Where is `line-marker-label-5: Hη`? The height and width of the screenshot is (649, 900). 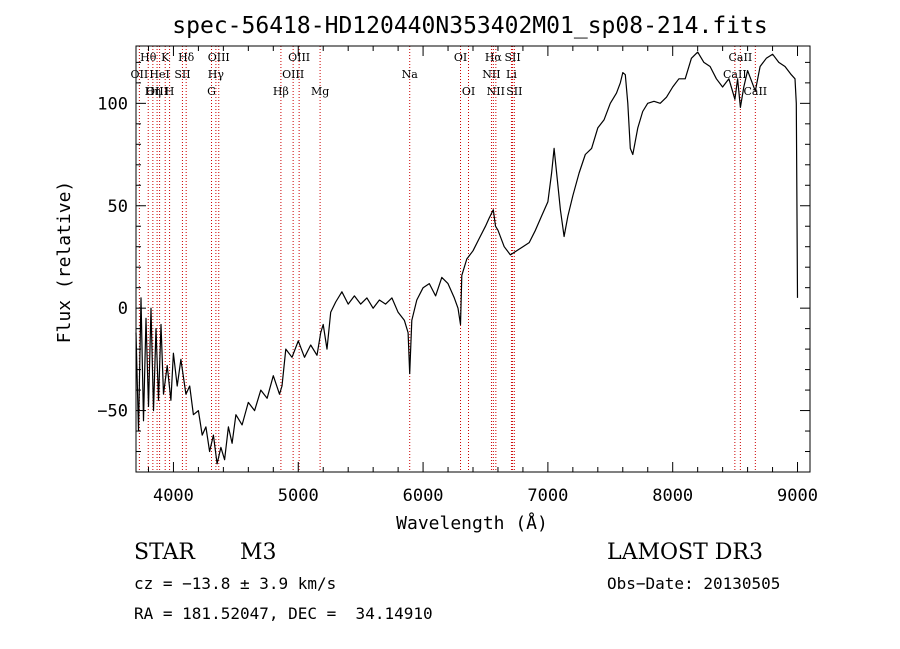
line-marker-label-5: Hη is located at coordinates (153, 91).